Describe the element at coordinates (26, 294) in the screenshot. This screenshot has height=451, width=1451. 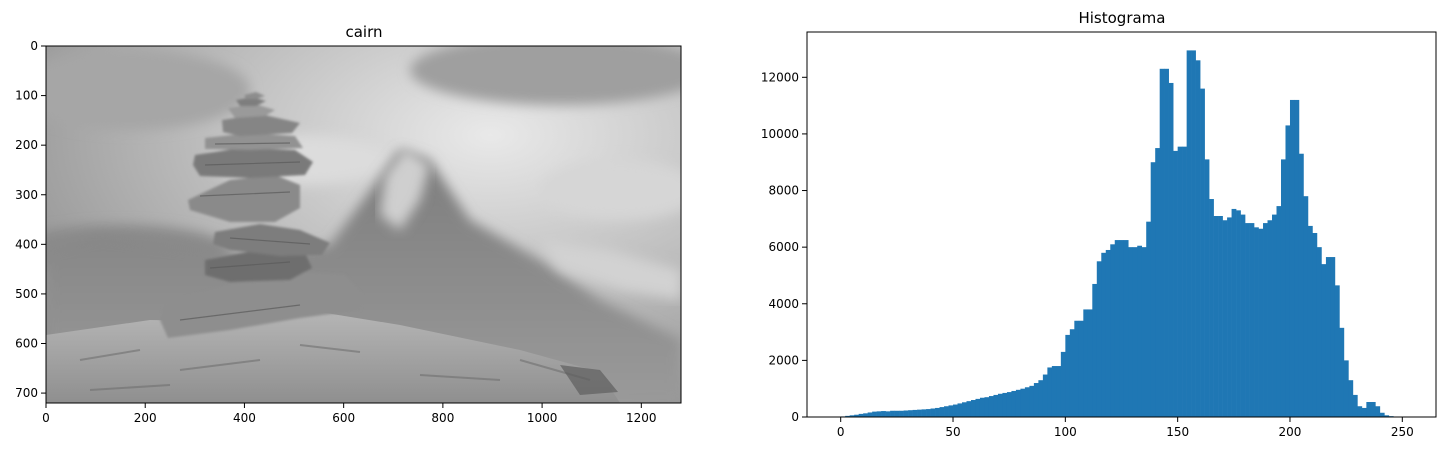
I see `image-y-tick-label: 500` at that location.